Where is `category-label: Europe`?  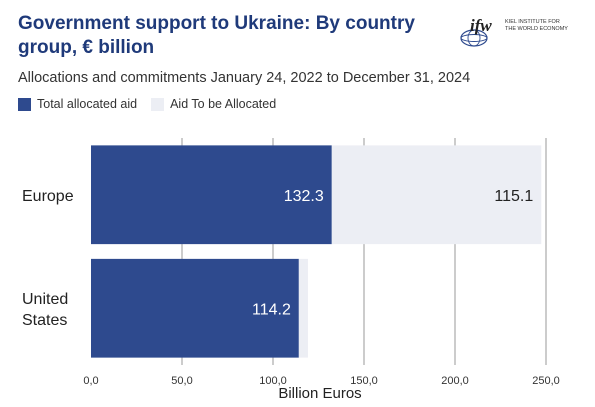 category-label: Europe is located at coordinates (48, 196).